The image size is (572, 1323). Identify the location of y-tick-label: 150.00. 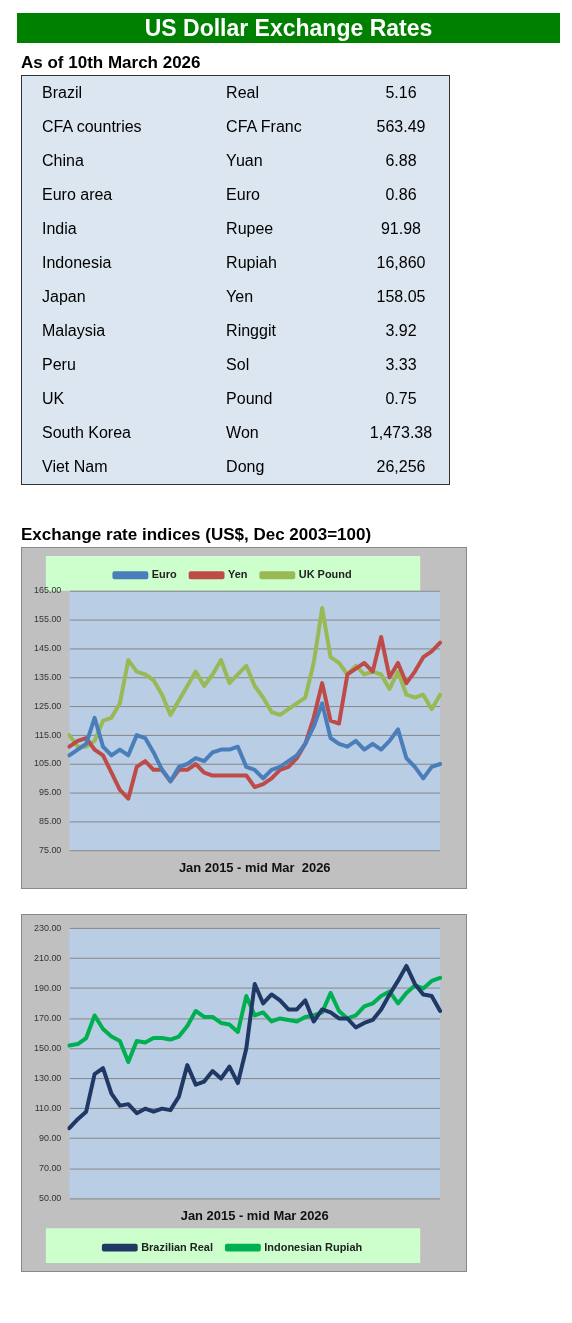
(47, 1048).